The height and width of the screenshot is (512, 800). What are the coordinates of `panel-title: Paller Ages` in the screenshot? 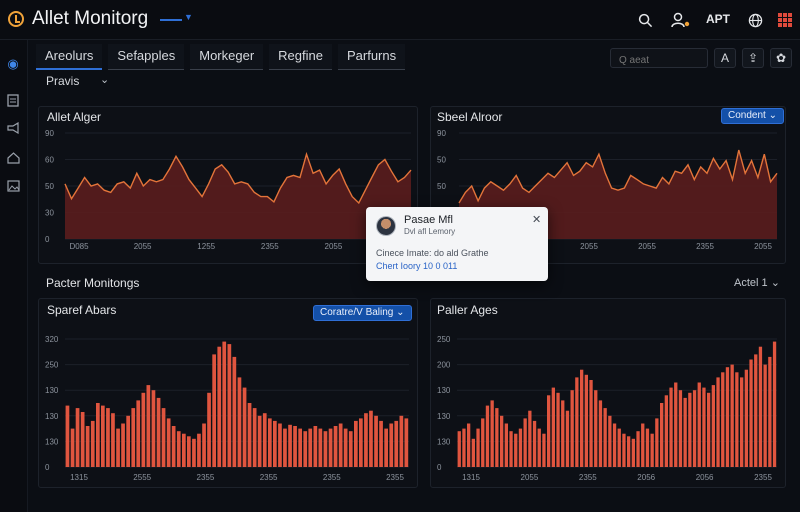 It's located at (467, 310).